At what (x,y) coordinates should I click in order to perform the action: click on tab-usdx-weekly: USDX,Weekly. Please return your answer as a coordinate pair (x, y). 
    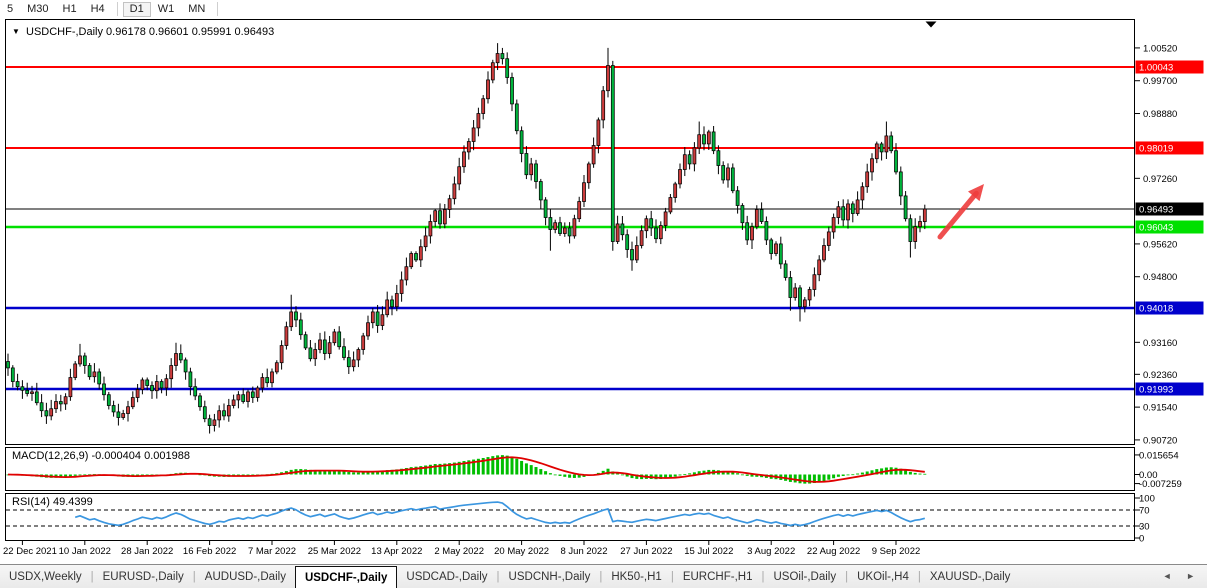
    Looking at the image, I should click on (45, 576).